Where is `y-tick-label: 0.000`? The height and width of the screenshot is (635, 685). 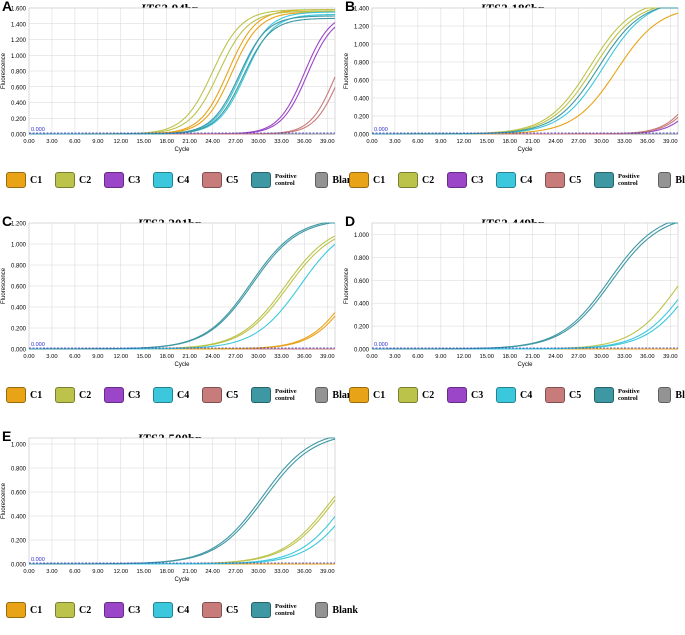
y-tick-label: 0.000 is located at coordinates (19, 136).